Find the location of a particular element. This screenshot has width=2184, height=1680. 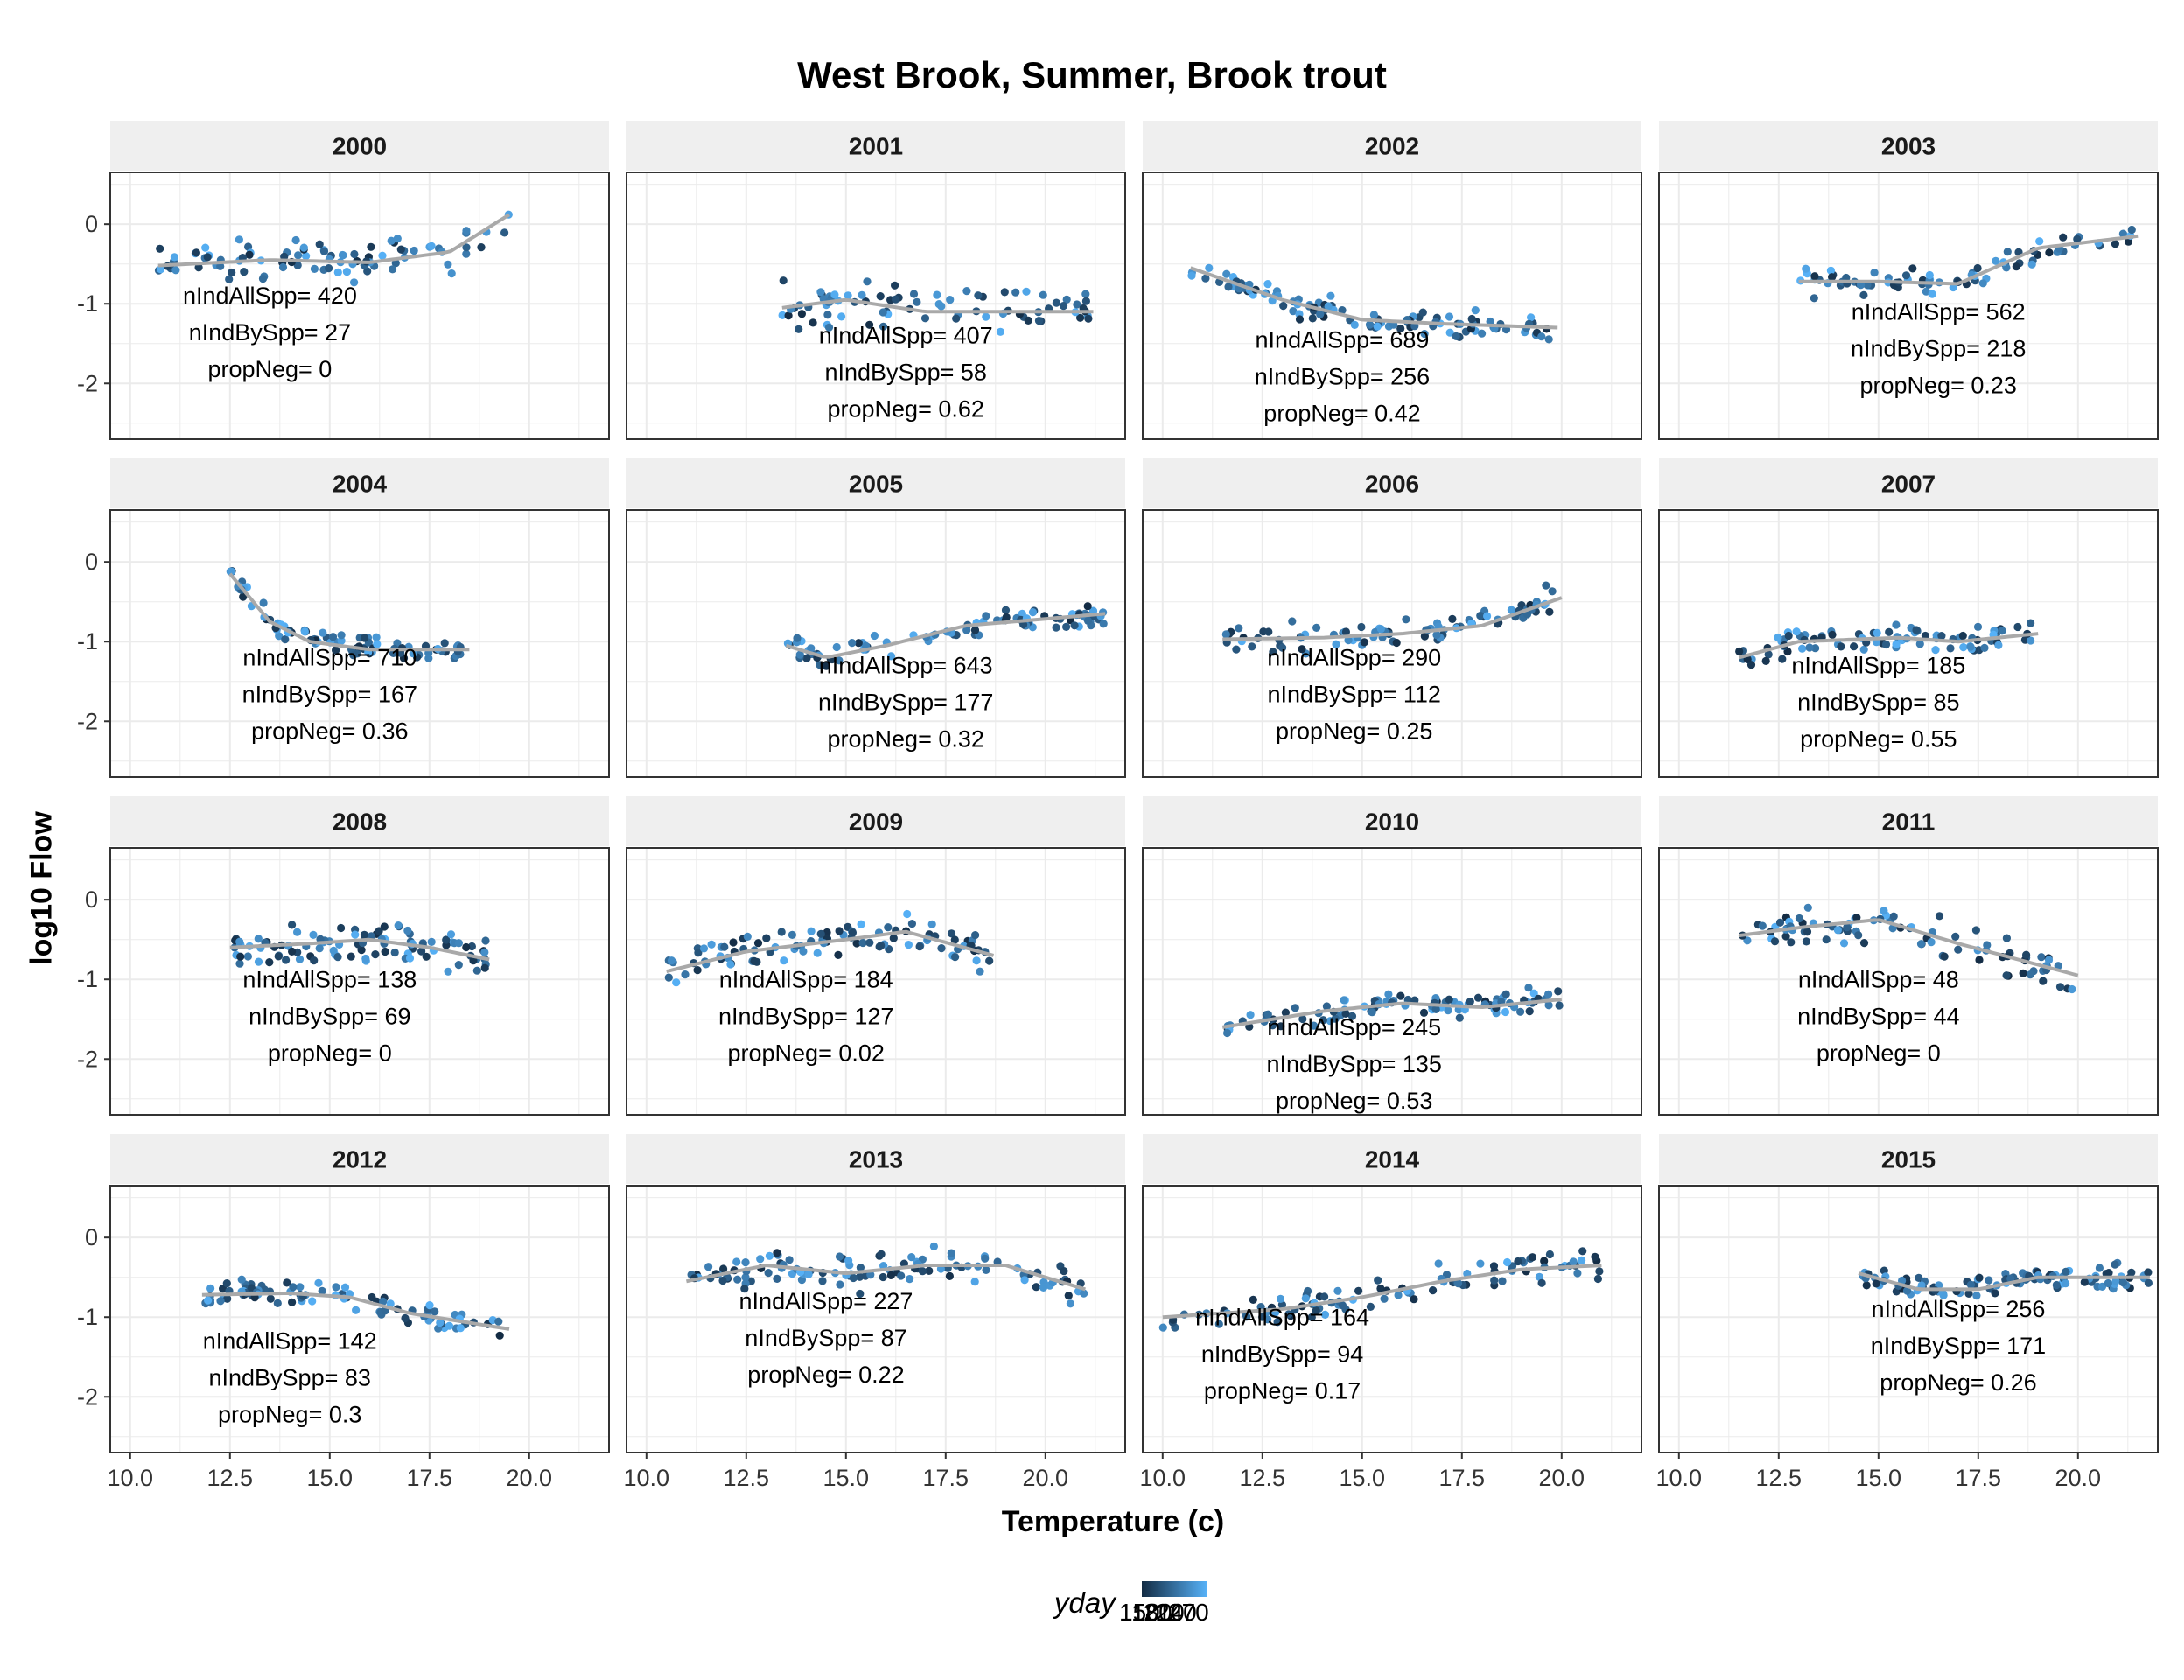

gridlines is located at coordinates (1392, 981).